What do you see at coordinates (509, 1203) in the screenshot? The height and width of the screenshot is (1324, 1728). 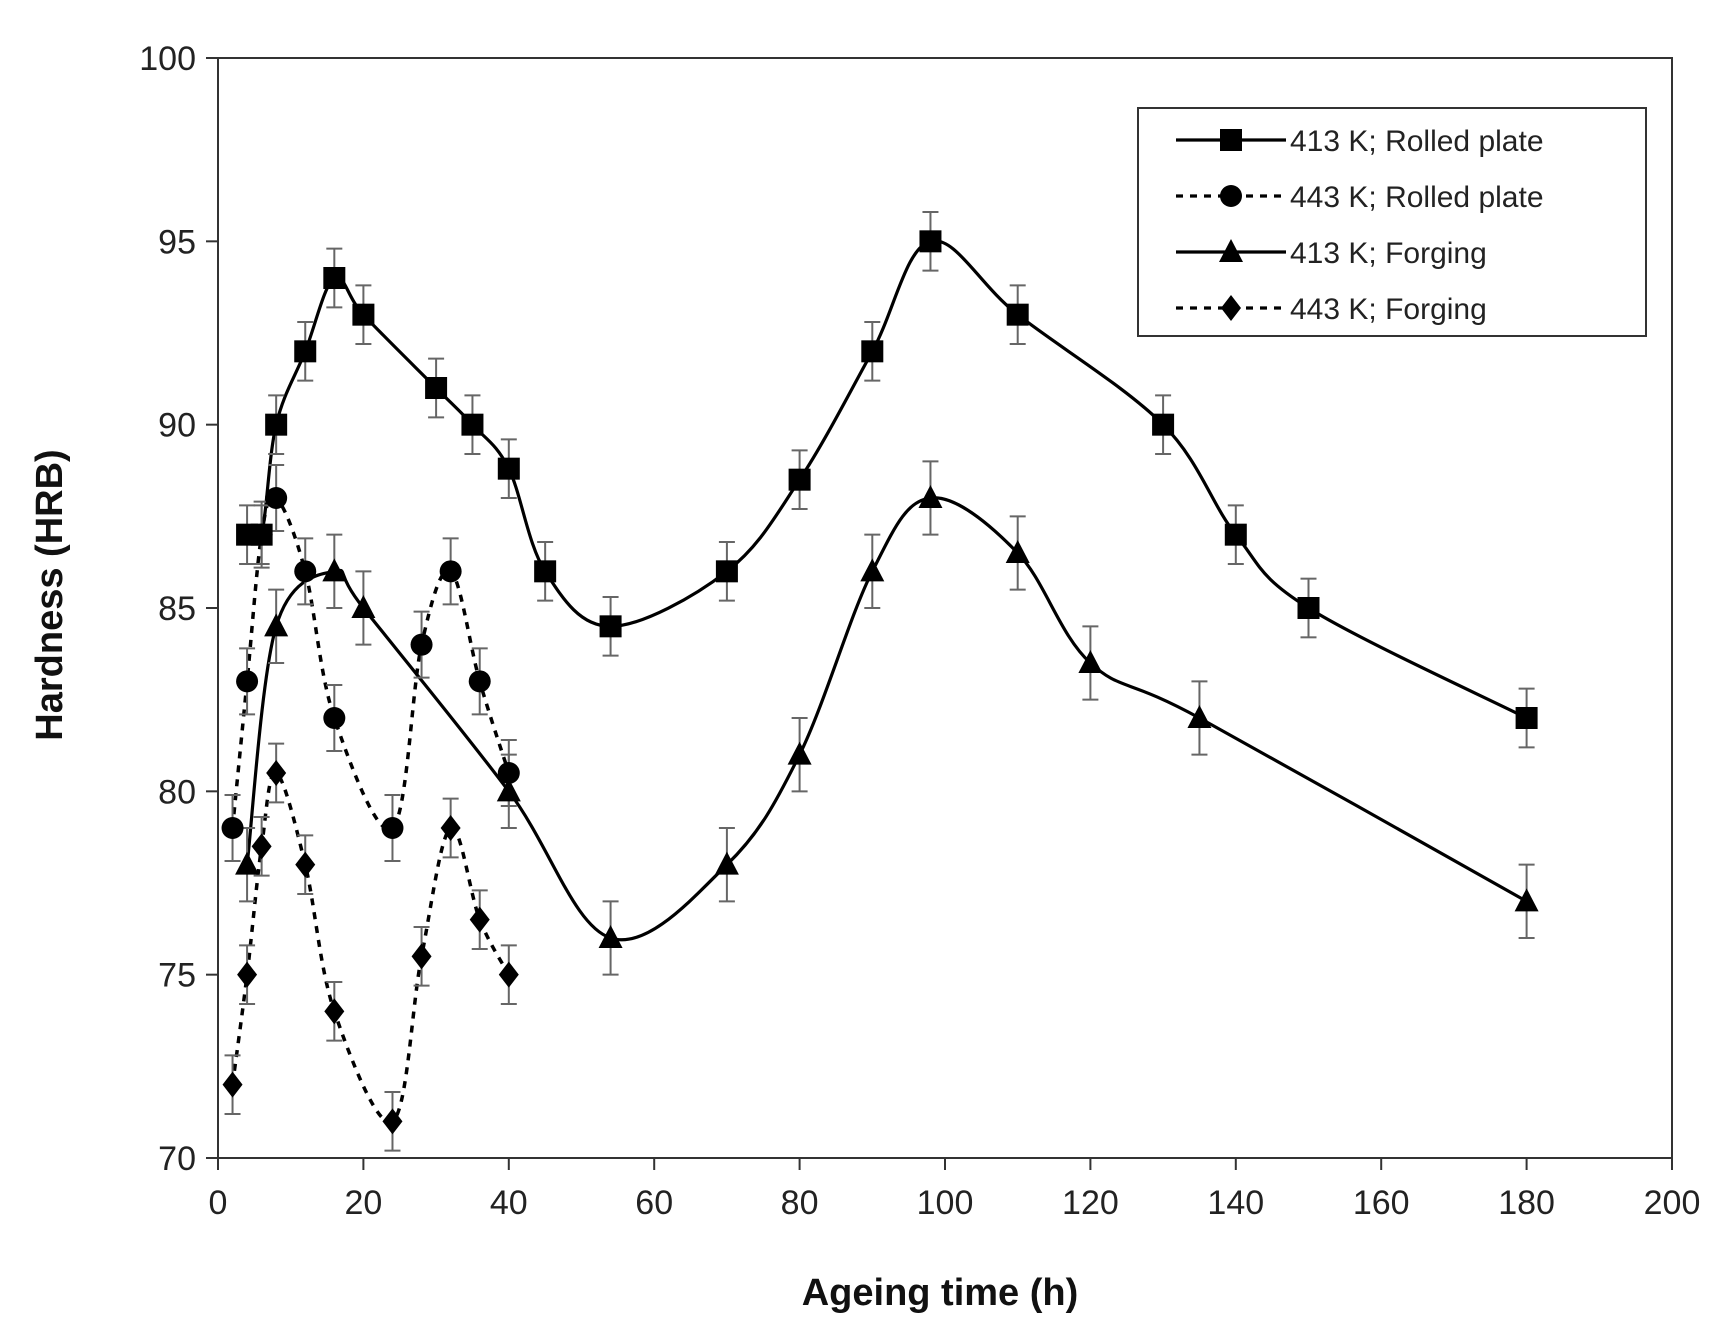 I see `x-tick-label: 40` at bounding box center [509, 1203].